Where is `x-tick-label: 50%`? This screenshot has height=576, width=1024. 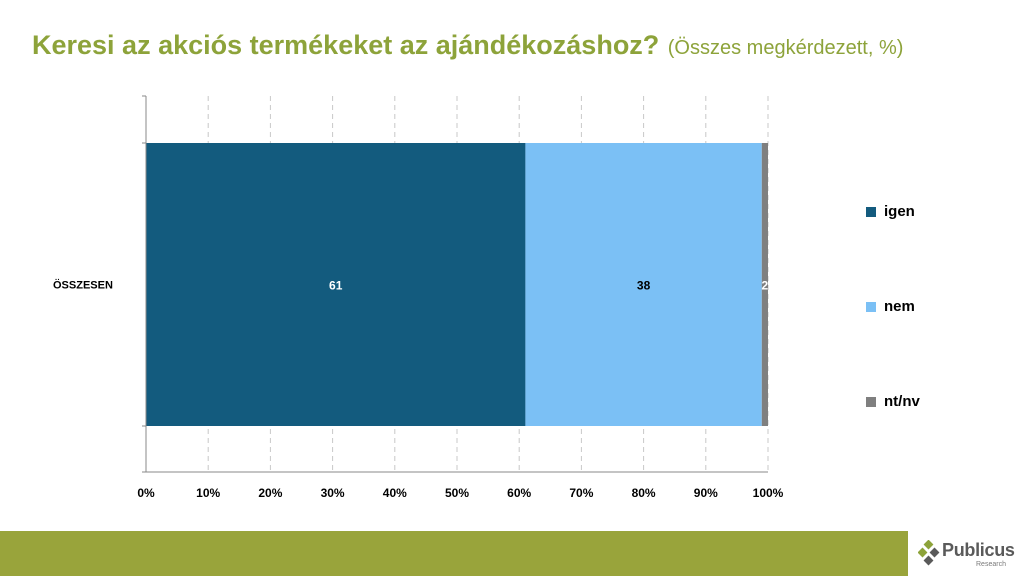 x-tick-label: 50% is located at coordinates (457, 493).